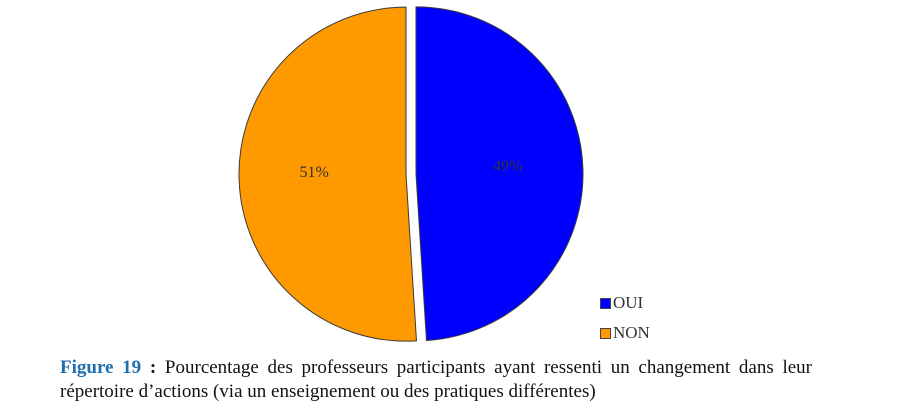 The height and width of the screenshot is (417, 900). I want to click on data-label-oui: 49%, so click(507, 166).